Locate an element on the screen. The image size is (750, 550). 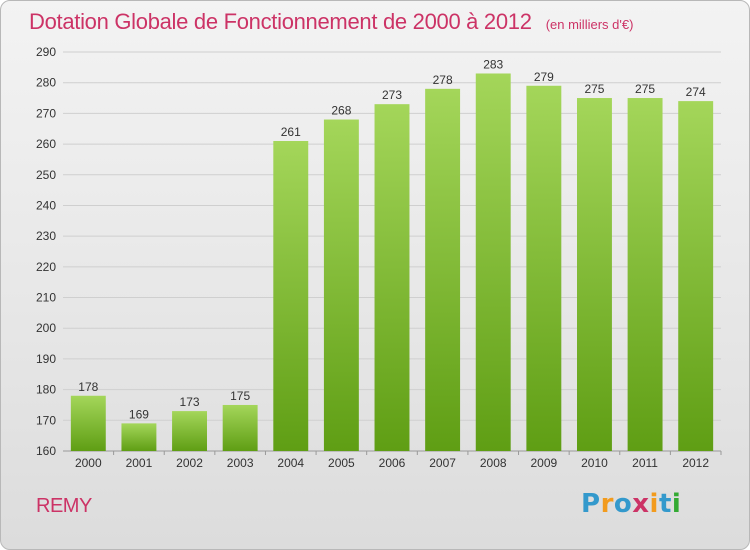
data-label-2011: 275 is located at coordinates (645, 89).